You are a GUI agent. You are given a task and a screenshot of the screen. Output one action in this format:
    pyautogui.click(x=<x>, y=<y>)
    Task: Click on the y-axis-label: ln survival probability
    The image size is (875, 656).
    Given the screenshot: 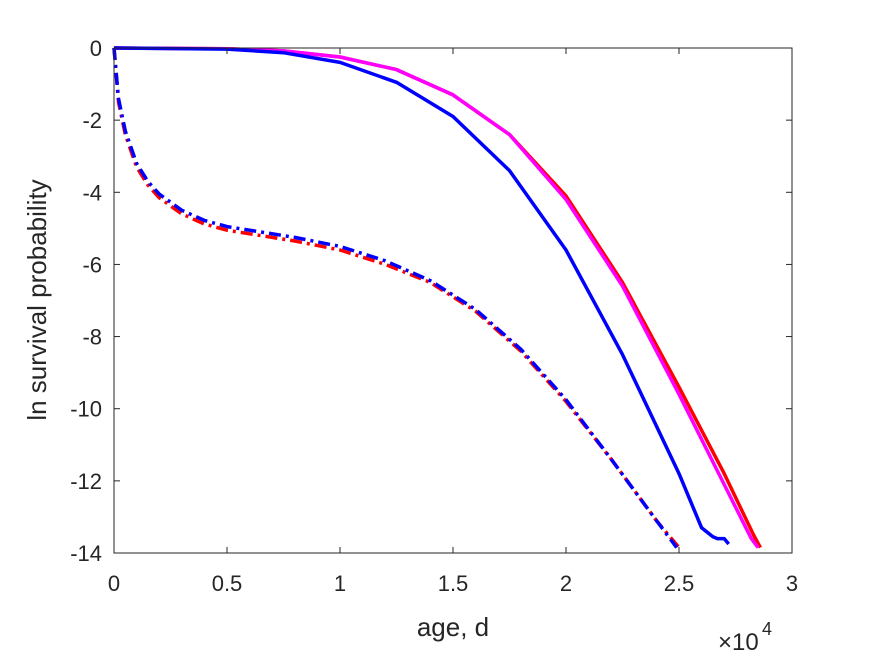 What is the action you would take?
    pyautogui.click(x=37, y=299)
    